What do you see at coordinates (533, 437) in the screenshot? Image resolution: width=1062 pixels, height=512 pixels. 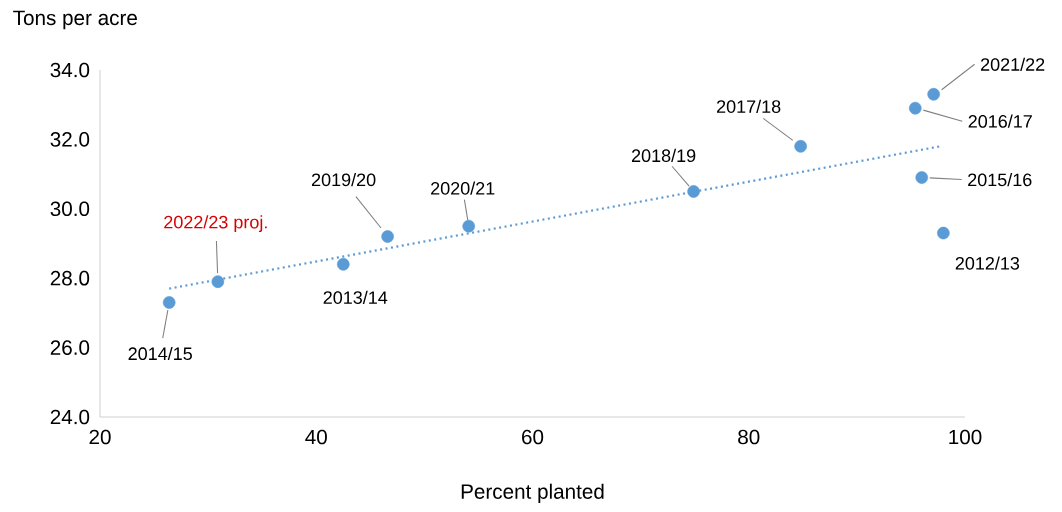 I see `x-tick-label: 60` at bounding box center [533, 437].